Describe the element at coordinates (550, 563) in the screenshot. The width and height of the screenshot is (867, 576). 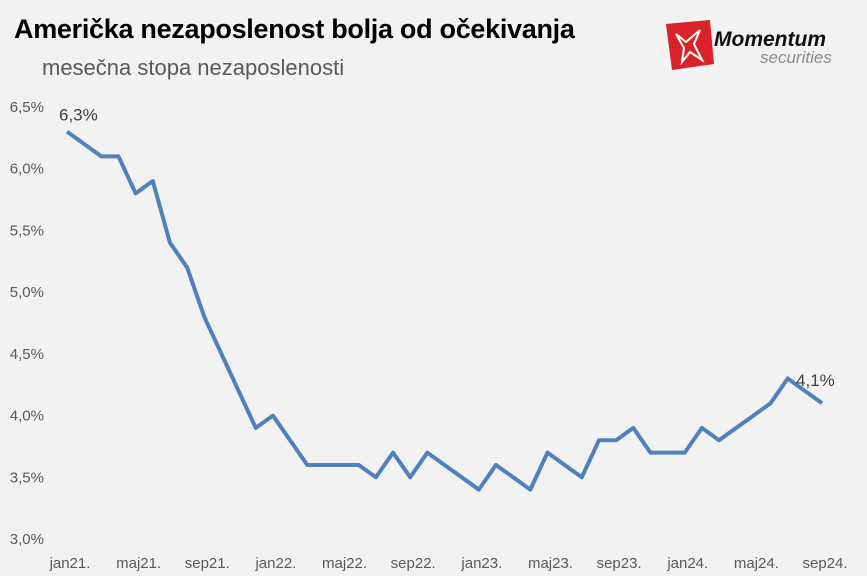
I see `x-tick-label: maj23.` at that location.